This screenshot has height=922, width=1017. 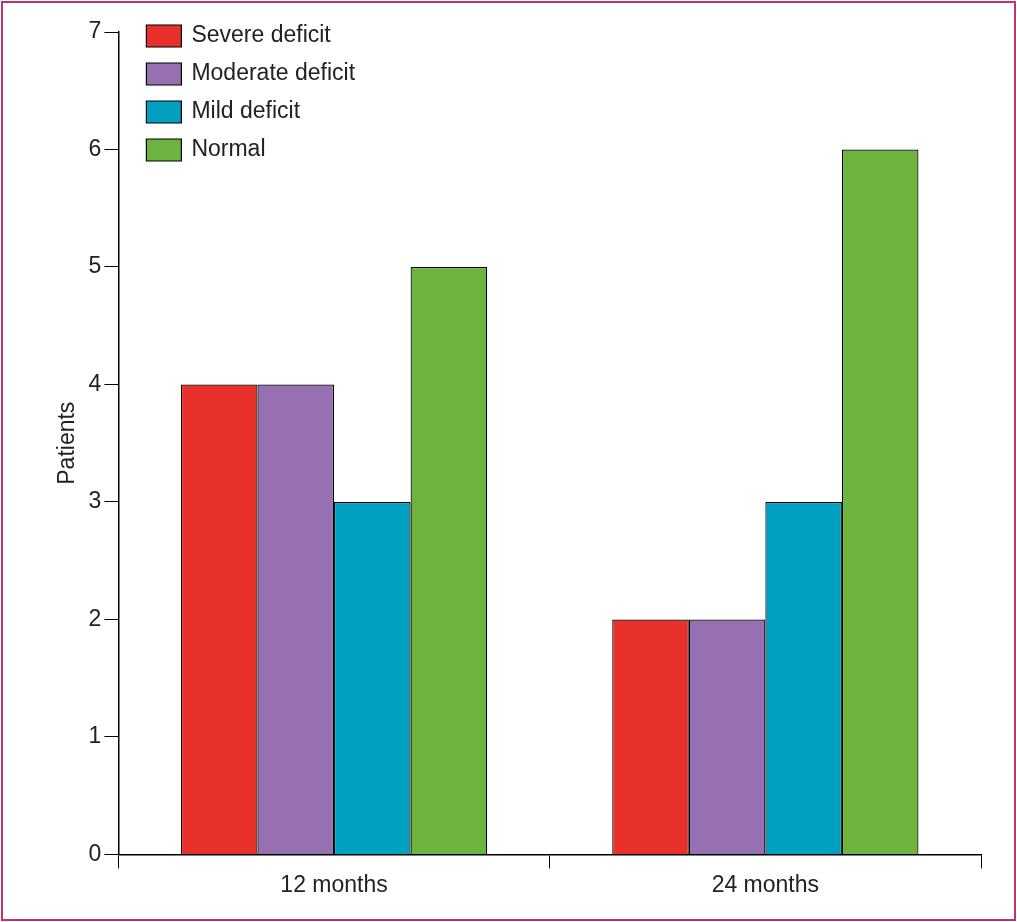 I want to click on y-tick-label: 2, so click(x=95, y=617).